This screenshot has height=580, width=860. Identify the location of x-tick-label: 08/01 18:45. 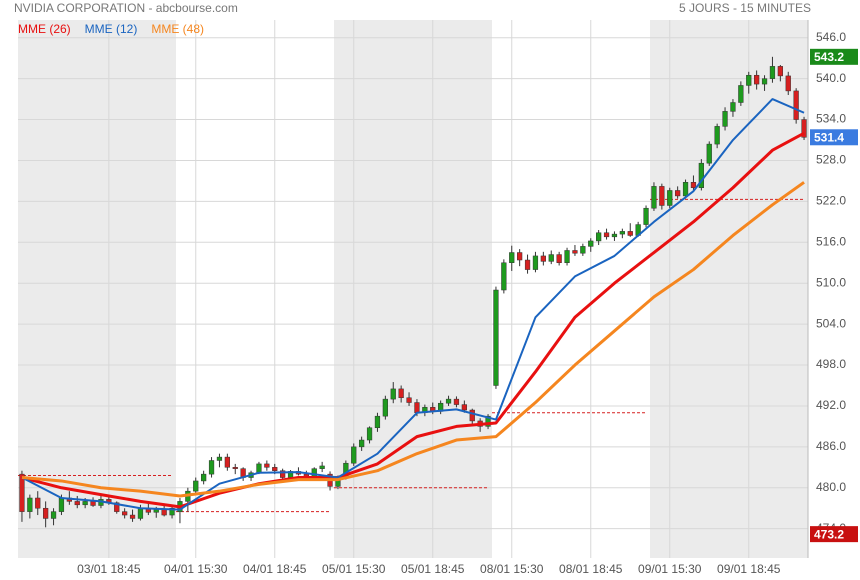
(591, 569).